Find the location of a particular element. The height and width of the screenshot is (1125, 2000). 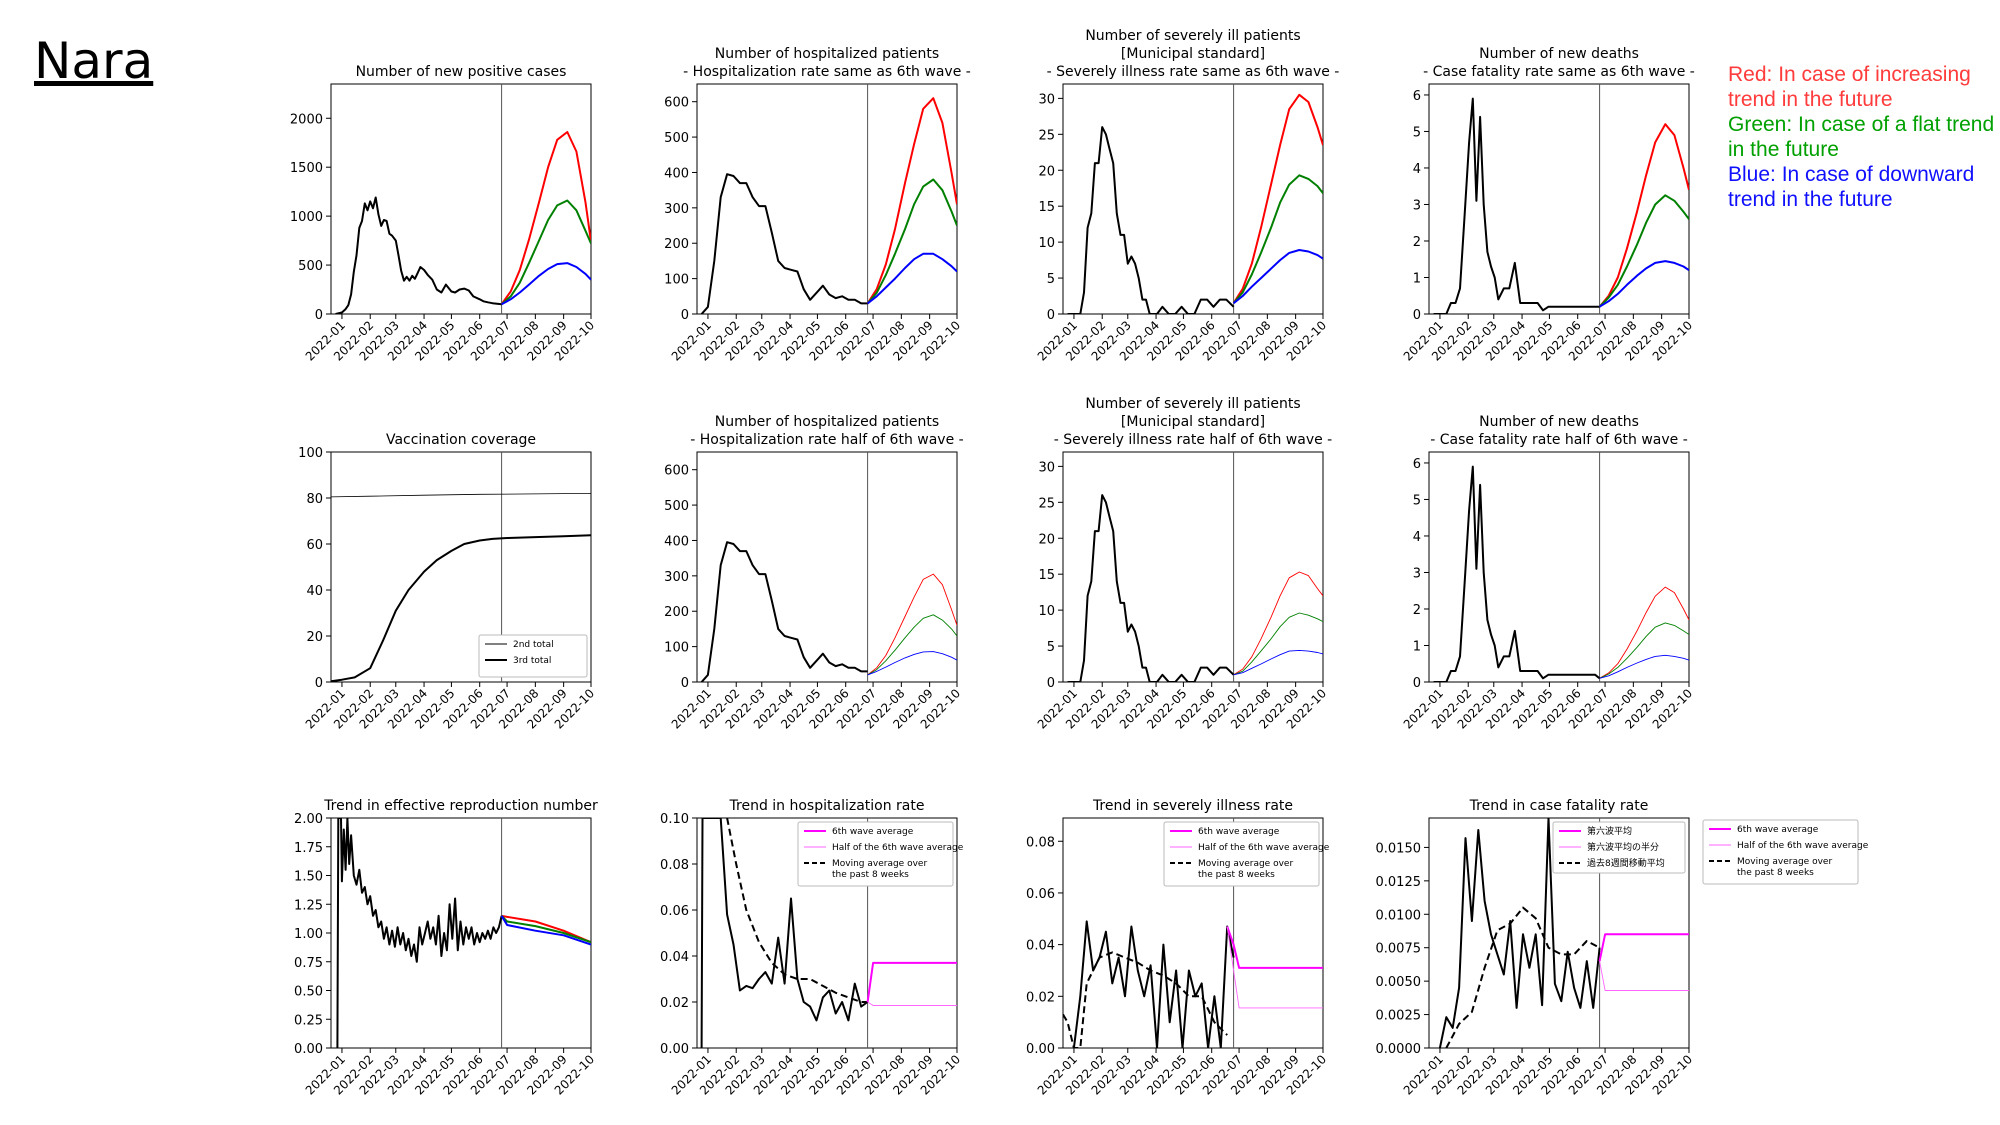

y-tick-label: 200 is located at coordinates (676, 612).